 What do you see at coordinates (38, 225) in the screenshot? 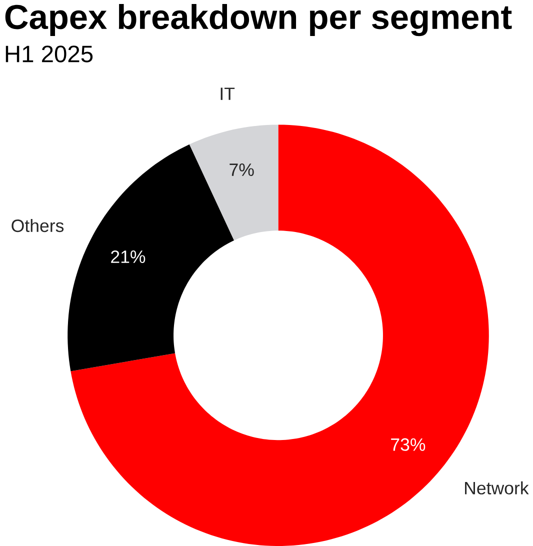
I see `slice-label: Others` at bounding box center [38, 225].